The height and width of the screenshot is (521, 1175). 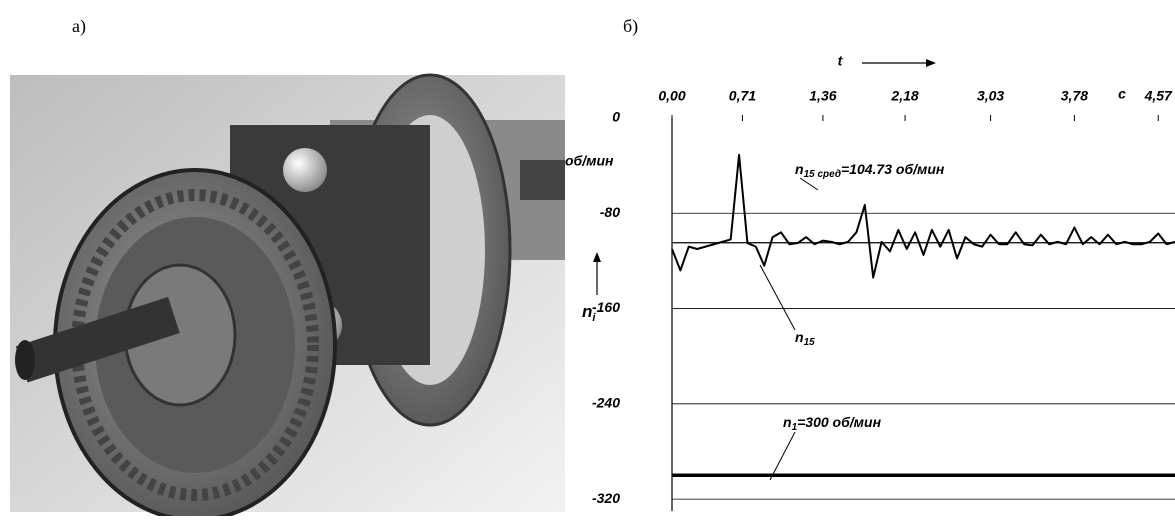 I want to click on y-tick-label: -160, so click(x=606, y=307).